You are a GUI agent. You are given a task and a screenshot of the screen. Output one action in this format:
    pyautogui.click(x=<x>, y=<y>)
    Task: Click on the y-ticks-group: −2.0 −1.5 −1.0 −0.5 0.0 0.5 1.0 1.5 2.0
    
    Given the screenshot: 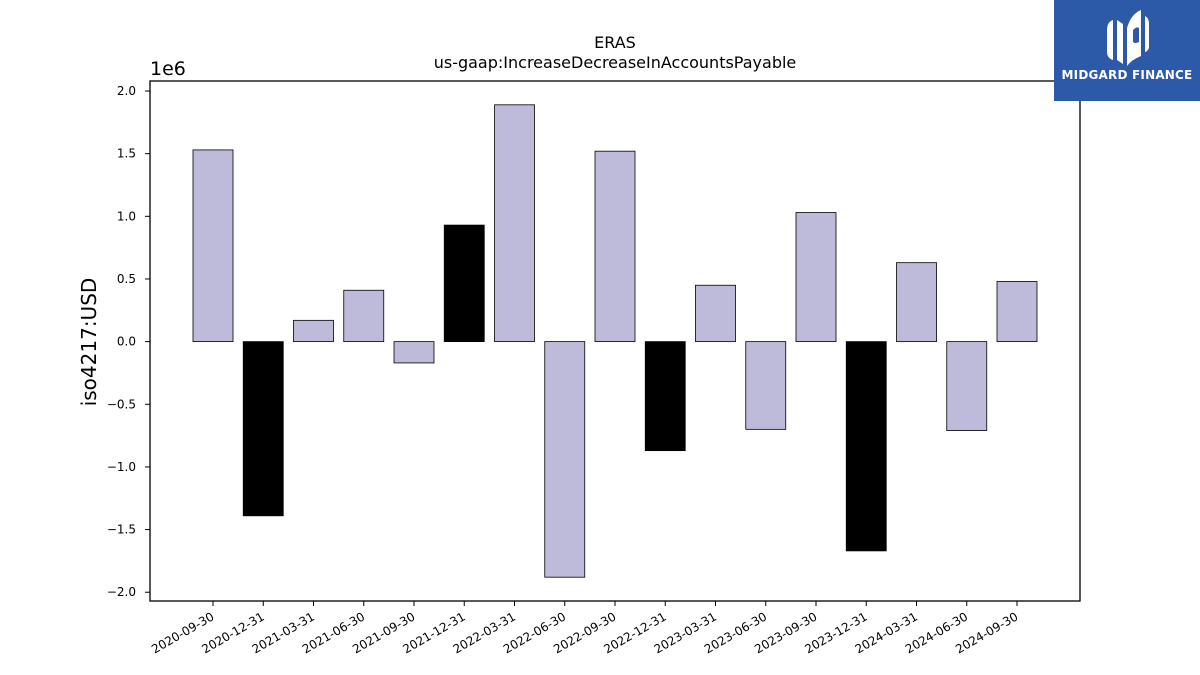 What is the action you would take?
    pyautogui.click(x=128, y=341)
    